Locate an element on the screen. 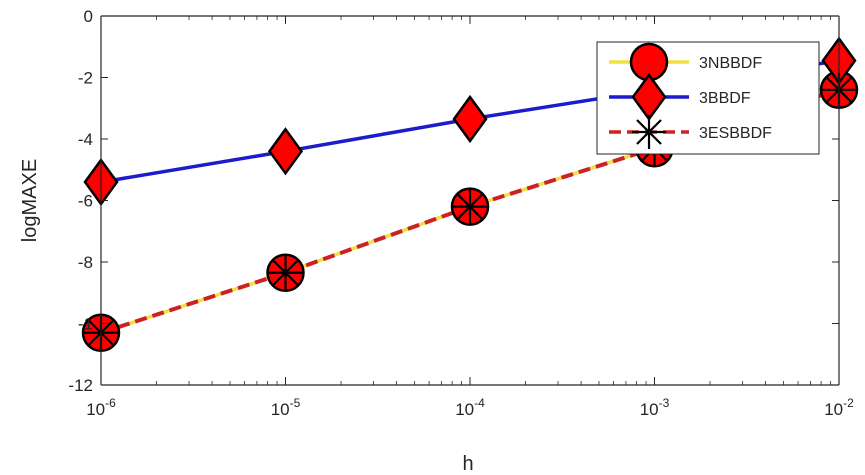 The image size is (865, 475). legend-label-3esbbdf: 3ESBBDF is located at coordinates (735, 133).